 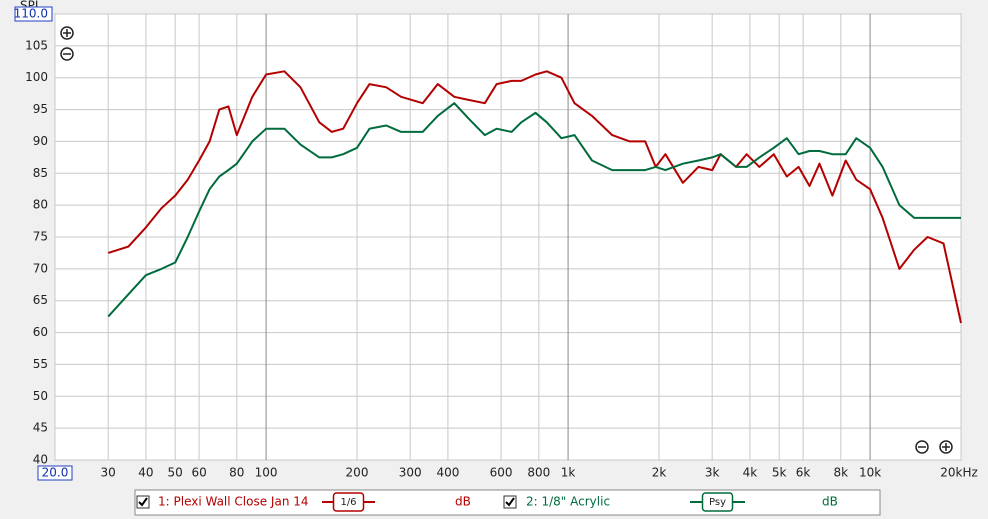 I want to click on x-tick-label: 800, so click(x=538, y=473).